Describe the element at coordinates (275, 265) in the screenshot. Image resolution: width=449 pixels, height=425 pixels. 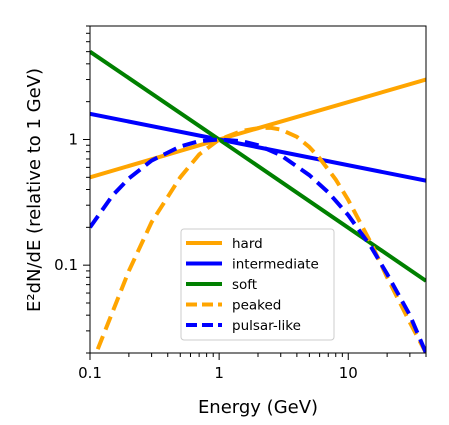
I see `legend-label-intermediate: intermediate` at that location.